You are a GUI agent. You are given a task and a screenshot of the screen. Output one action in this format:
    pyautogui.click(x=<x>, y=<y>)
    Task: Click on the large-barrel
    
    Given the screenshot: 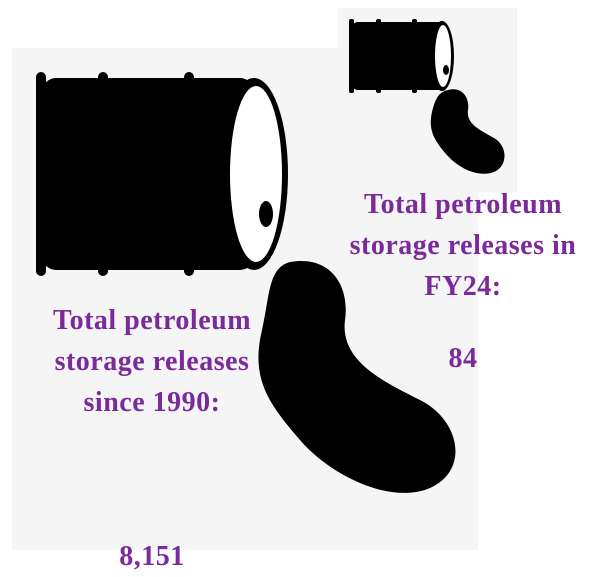 What is the action you would take?
    pyautogui.click(x=162, y=174)
    